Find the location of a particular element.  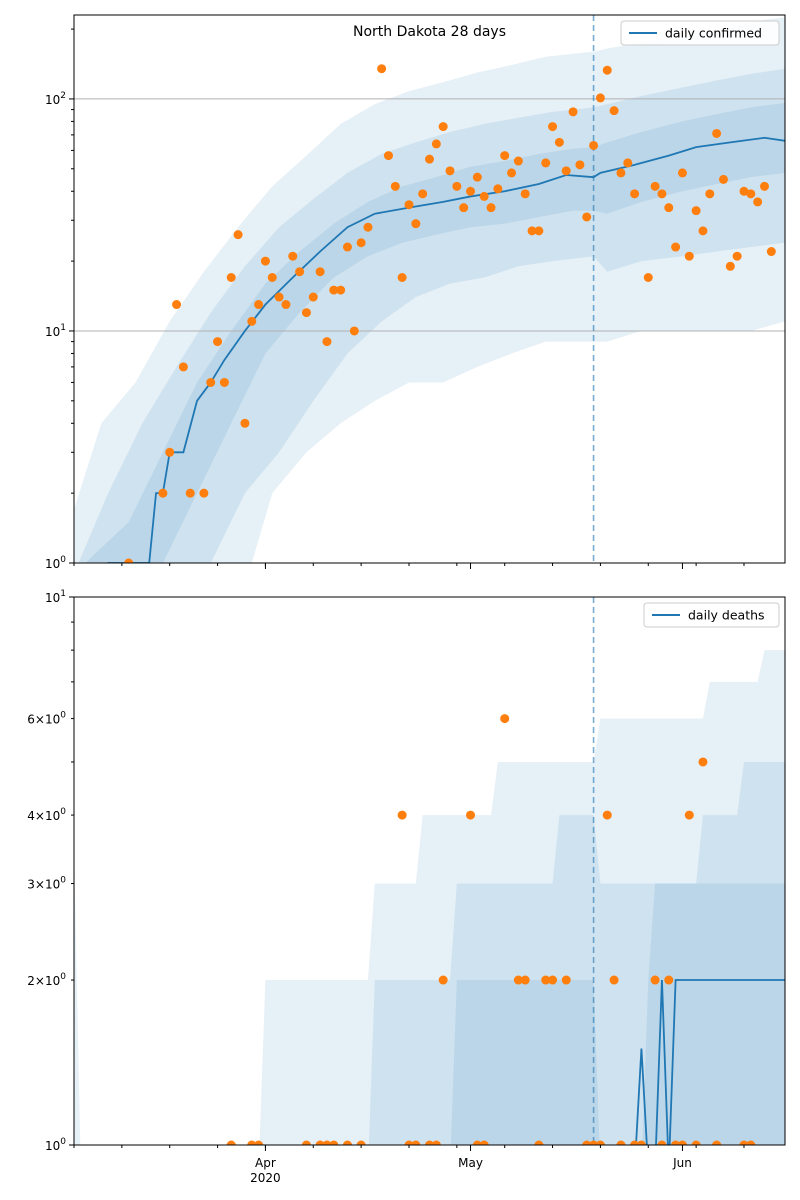

x-year-label: 2020 is located at coordinates (265, 1178).